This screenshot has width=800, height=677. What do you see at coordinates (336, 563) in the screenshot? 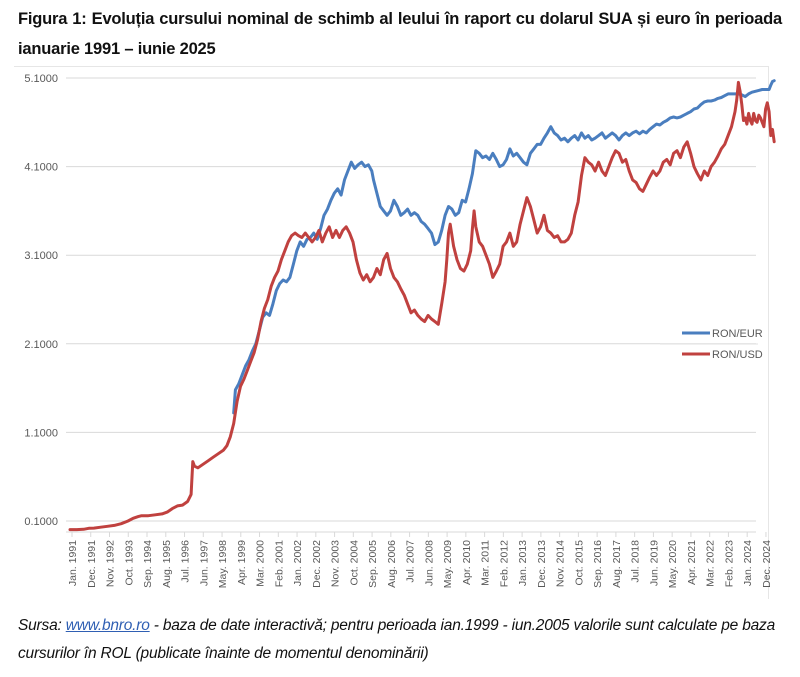
I see `x-tick-label: Nov. 2003` at bounding box center [336, 563].